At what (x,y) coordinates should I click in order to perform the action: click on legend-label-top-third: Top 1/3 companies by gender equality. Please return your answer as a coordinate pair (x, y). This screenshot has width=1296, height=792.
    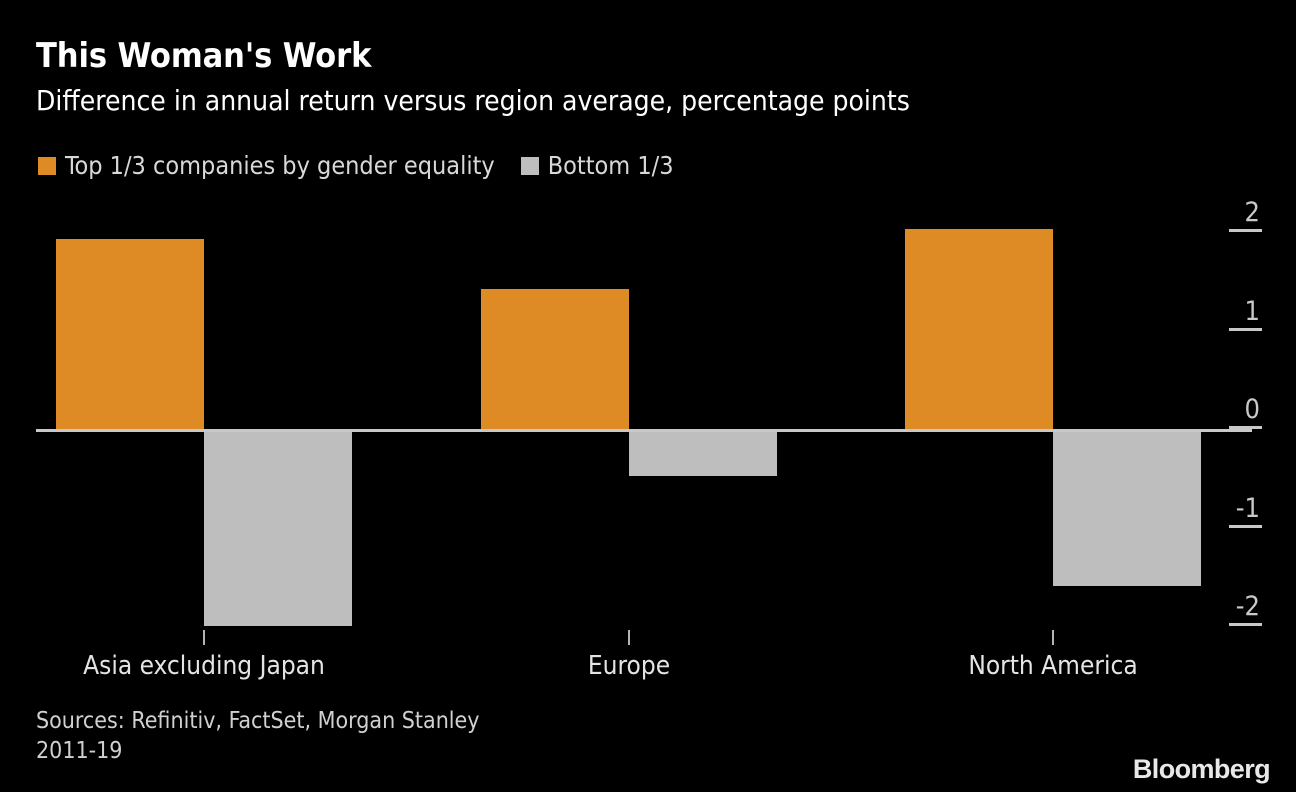
    Looking at the image, I should click on (280, 165).